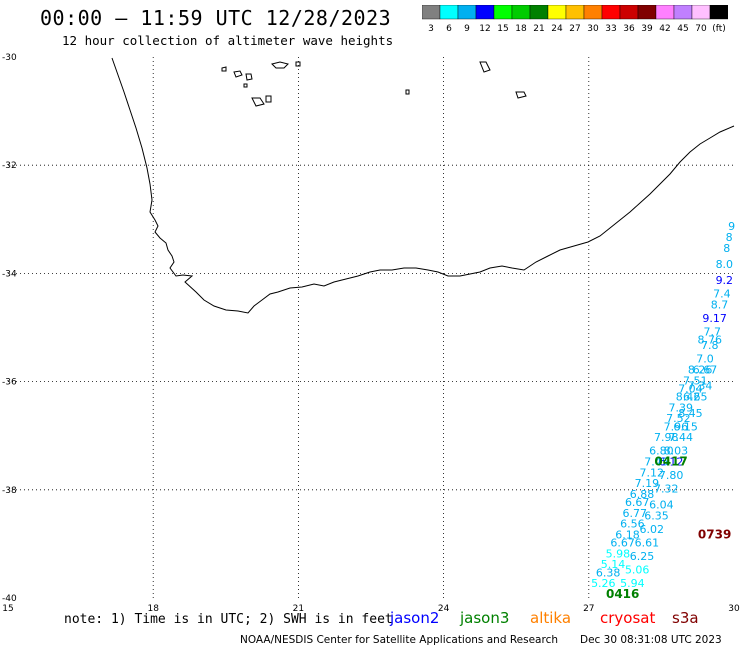  What do you see at coordinates (588, 609) in the screenshot?
I see `lon-tick-label: 27` at bounding box center [588, 609].